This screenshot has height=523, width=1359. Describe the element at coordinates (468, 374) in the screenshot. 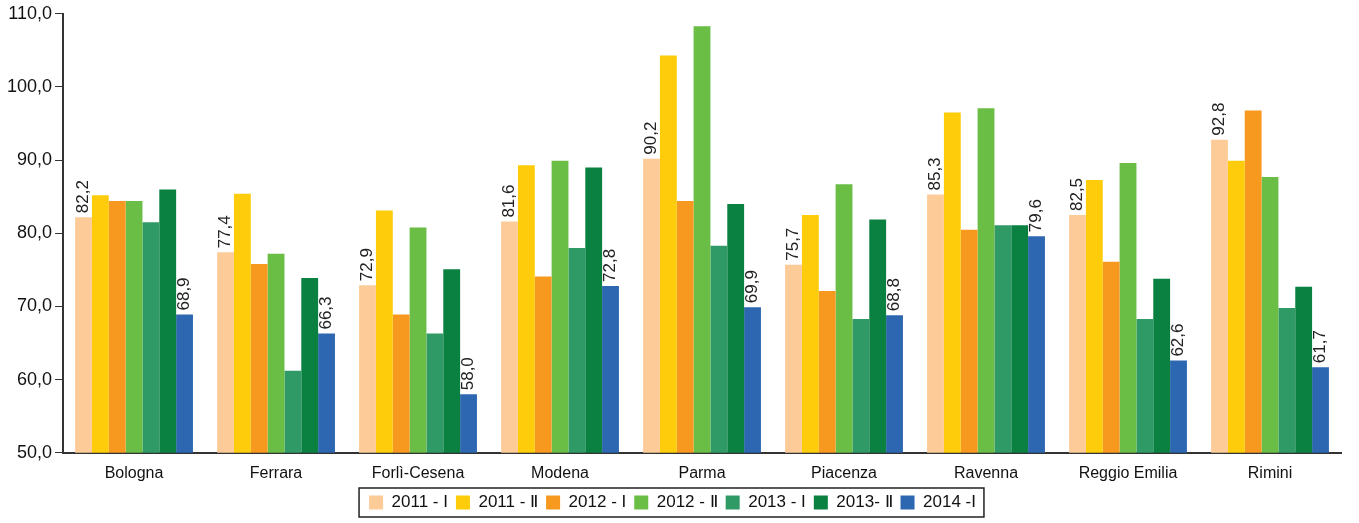

I see `data-label: 58,0` at that location.